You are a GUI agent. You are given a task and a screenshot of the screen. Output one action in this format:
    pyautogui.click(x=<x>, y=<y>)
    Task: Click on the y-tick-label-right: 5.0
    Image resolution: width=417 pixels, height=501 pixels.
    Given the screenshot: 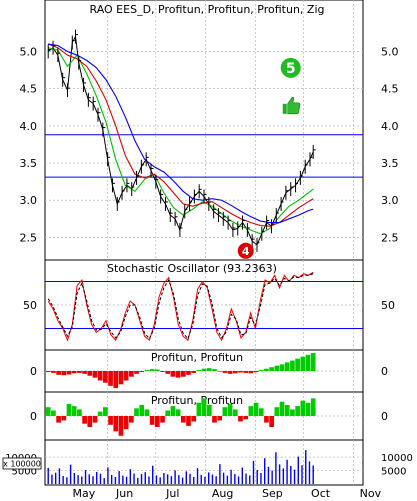 What is the action you would take?
    pyautogui.click(x=390, y=51)
    